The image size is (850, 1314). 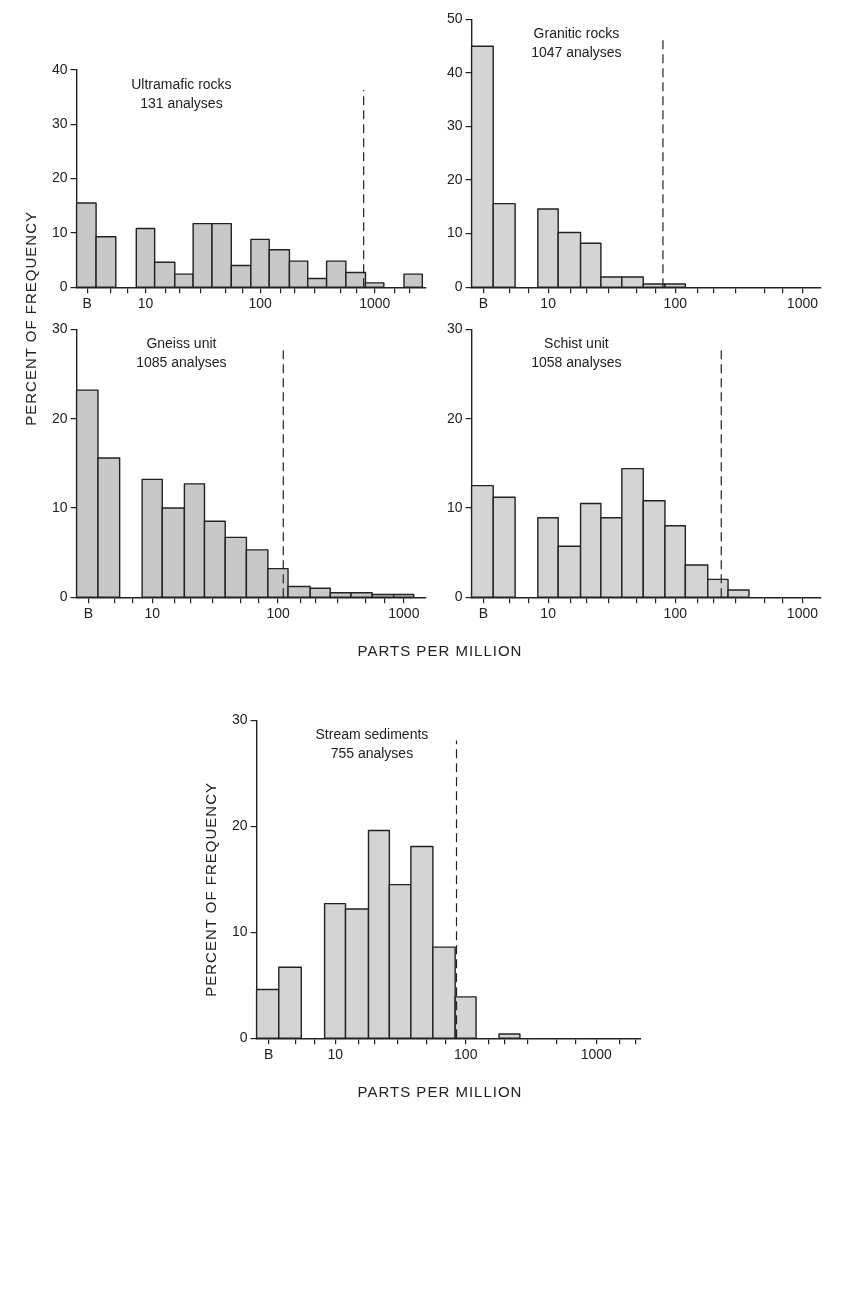 I want to click on y-tick-label: 50, so click(x=454, y=18).